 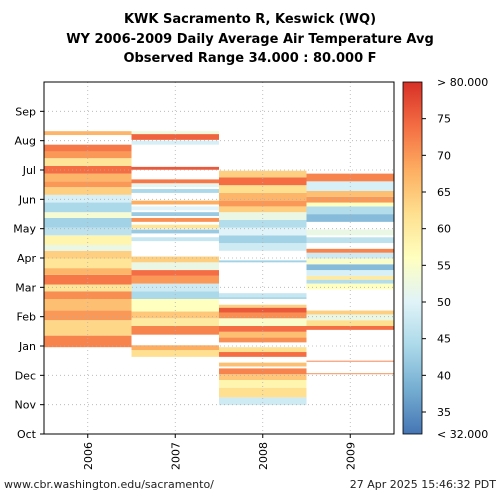 I want to click on colorbar: 35 40 45 50 55 60 65 70 75 > 80.000 < 32.000, so click(x=445, y=258).